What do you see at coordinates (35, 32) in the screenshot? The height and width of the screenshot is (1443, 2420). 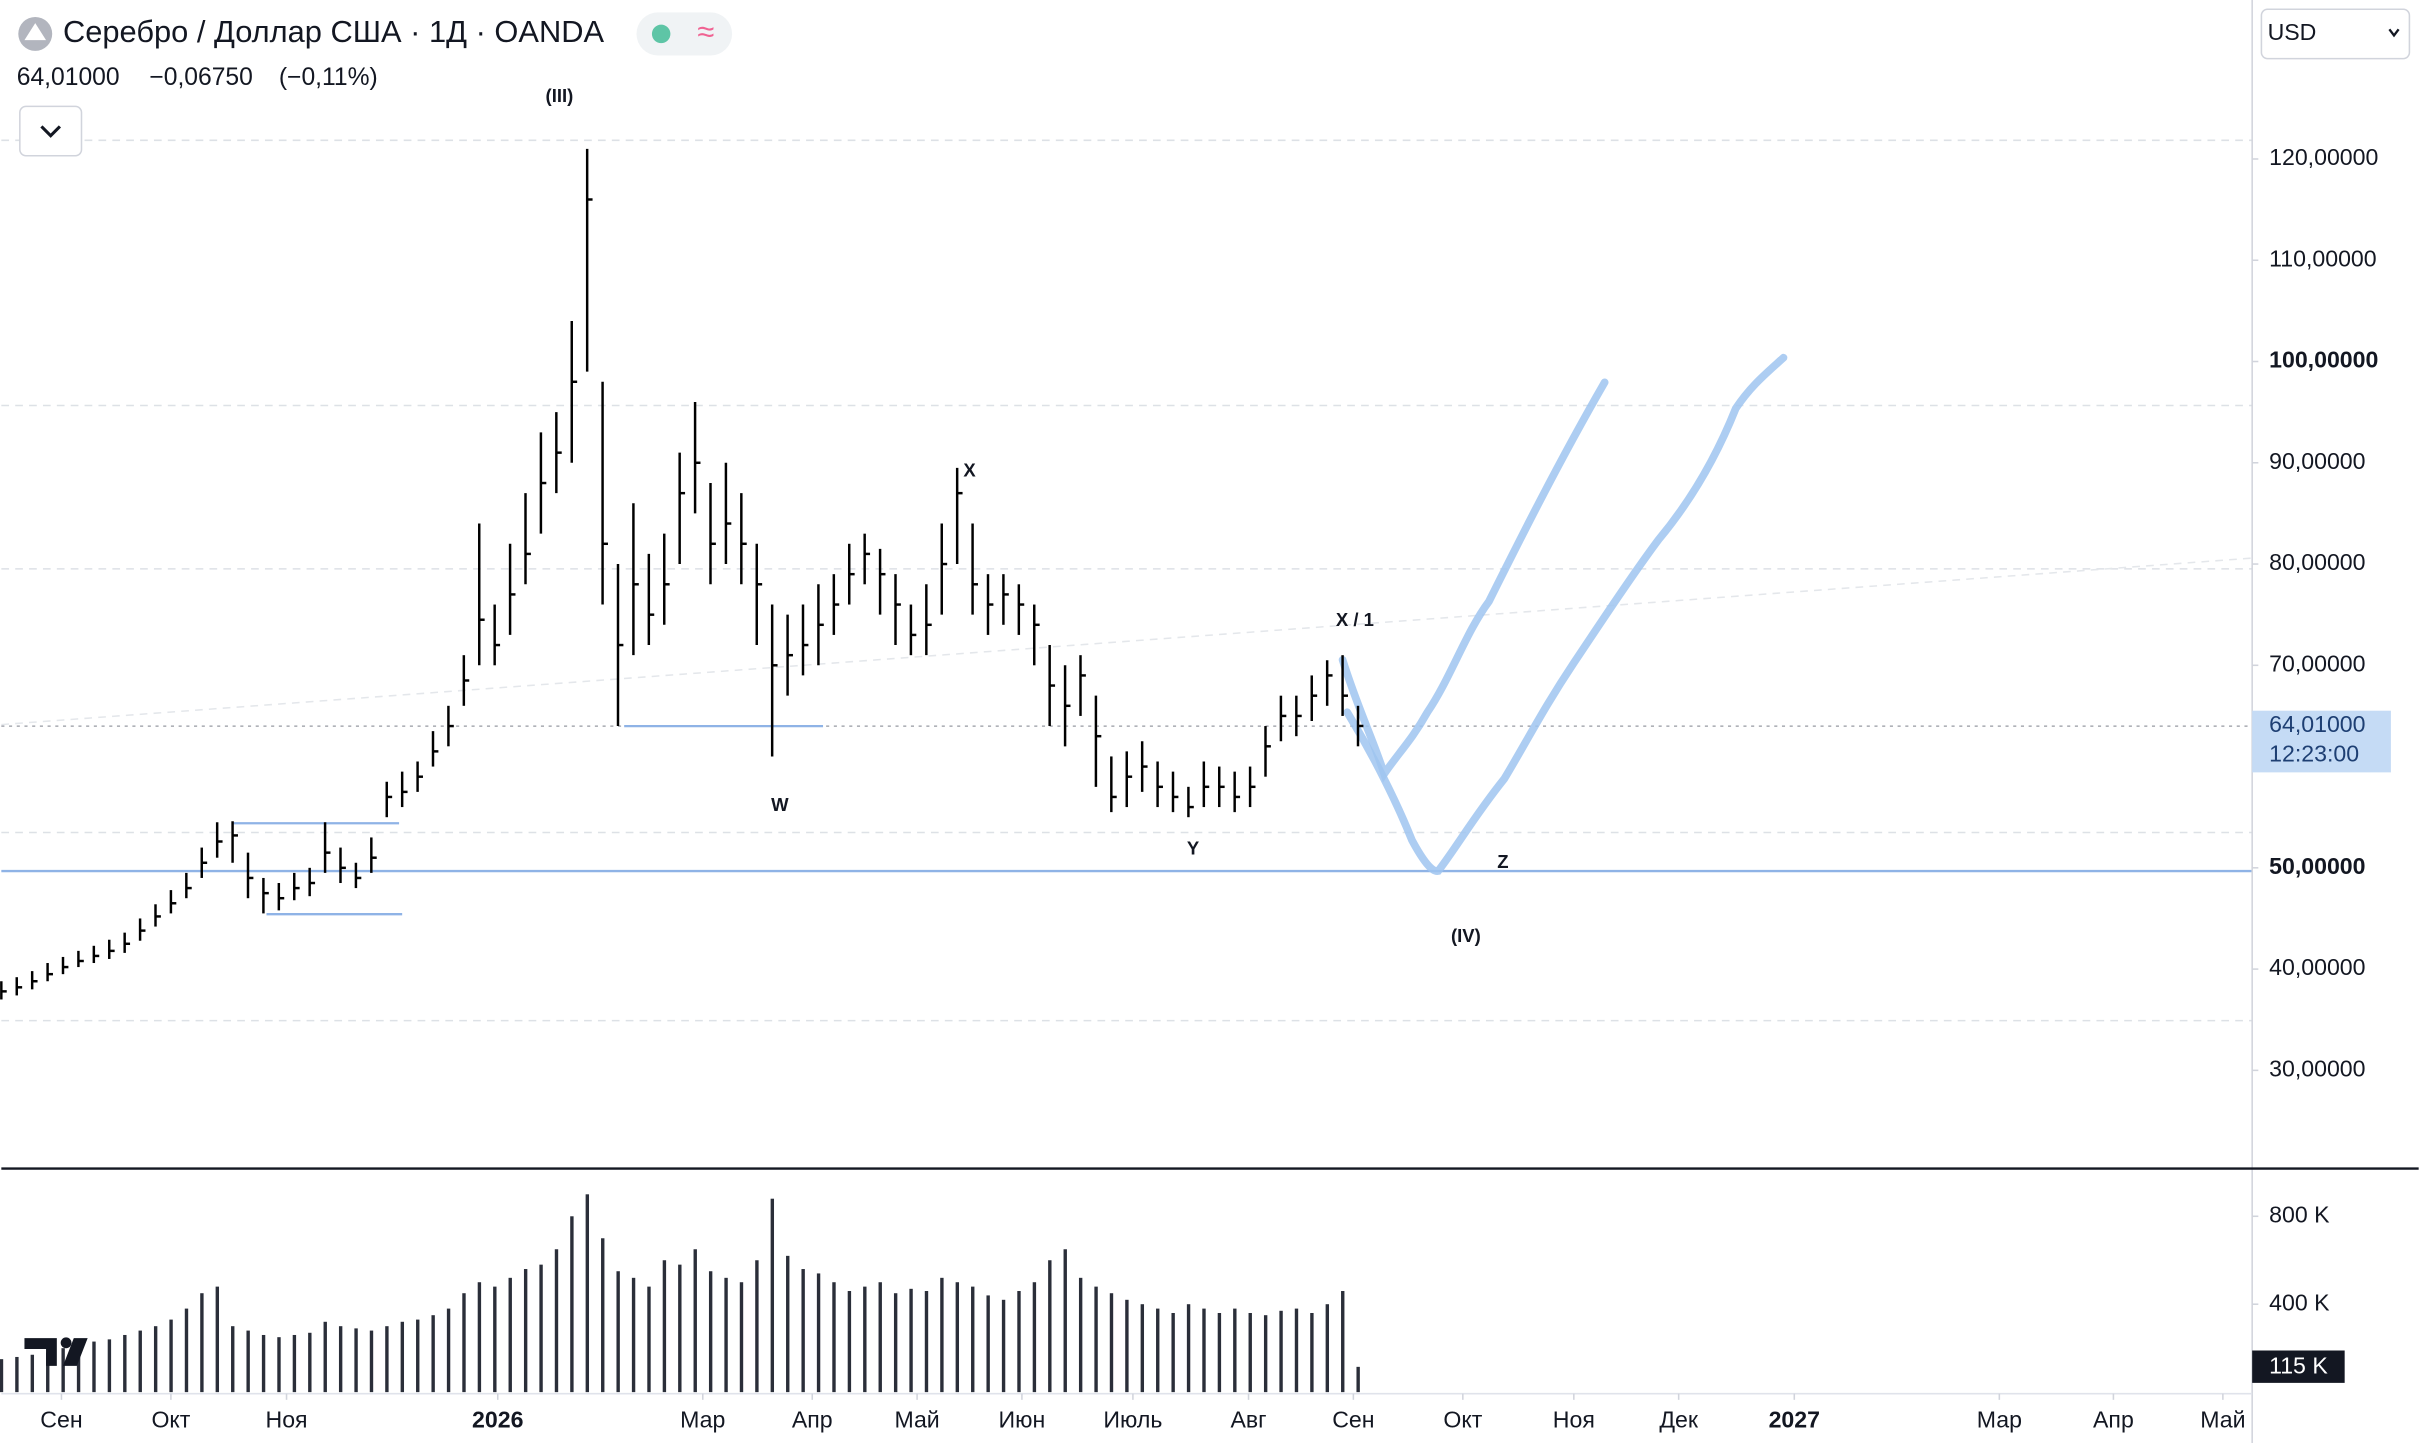 I see `symbol-logo-icon` at bounding box center [35, 32].